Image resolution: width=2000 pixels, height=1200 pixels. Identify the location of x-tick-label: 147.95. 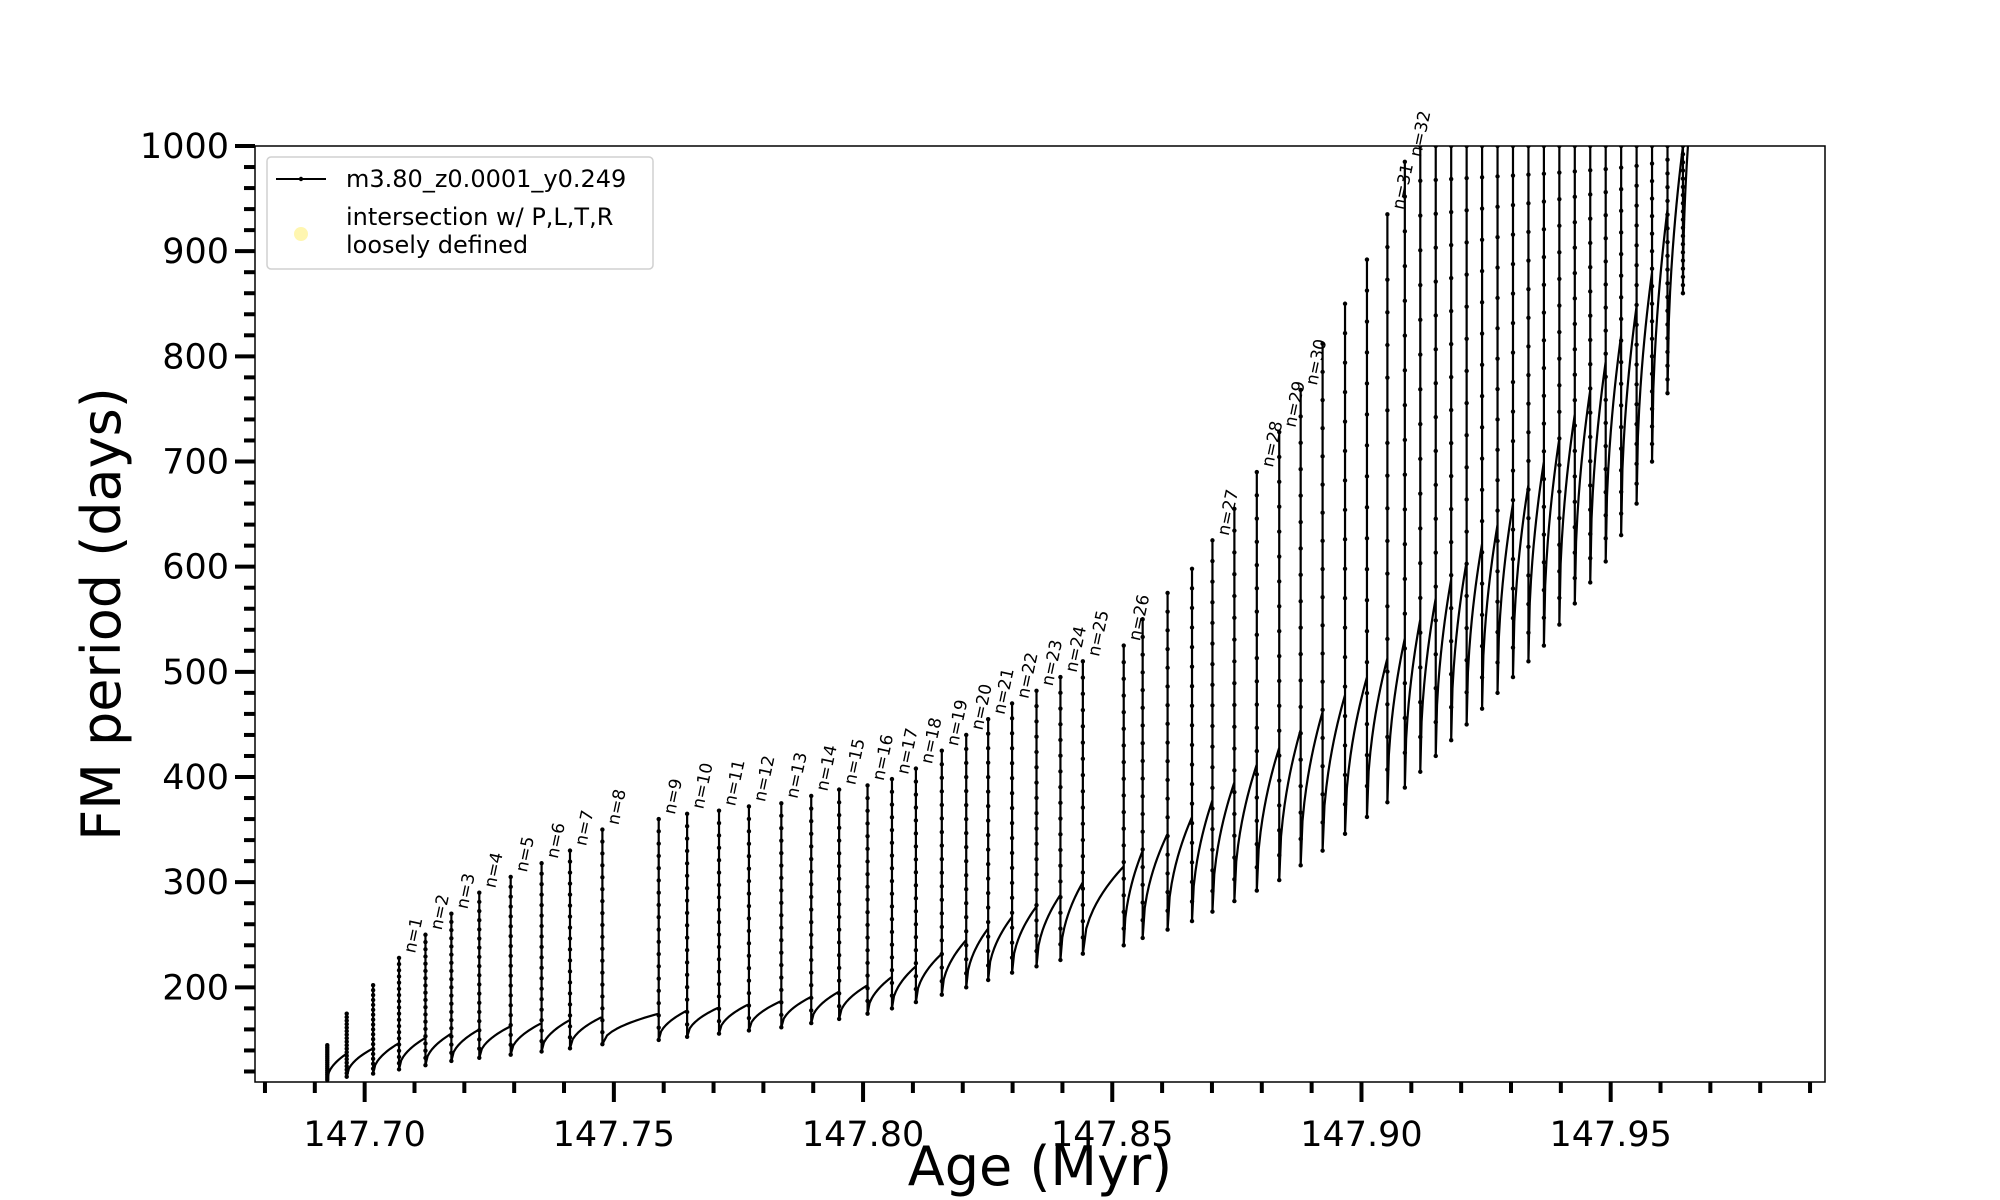
(1610, 1135).